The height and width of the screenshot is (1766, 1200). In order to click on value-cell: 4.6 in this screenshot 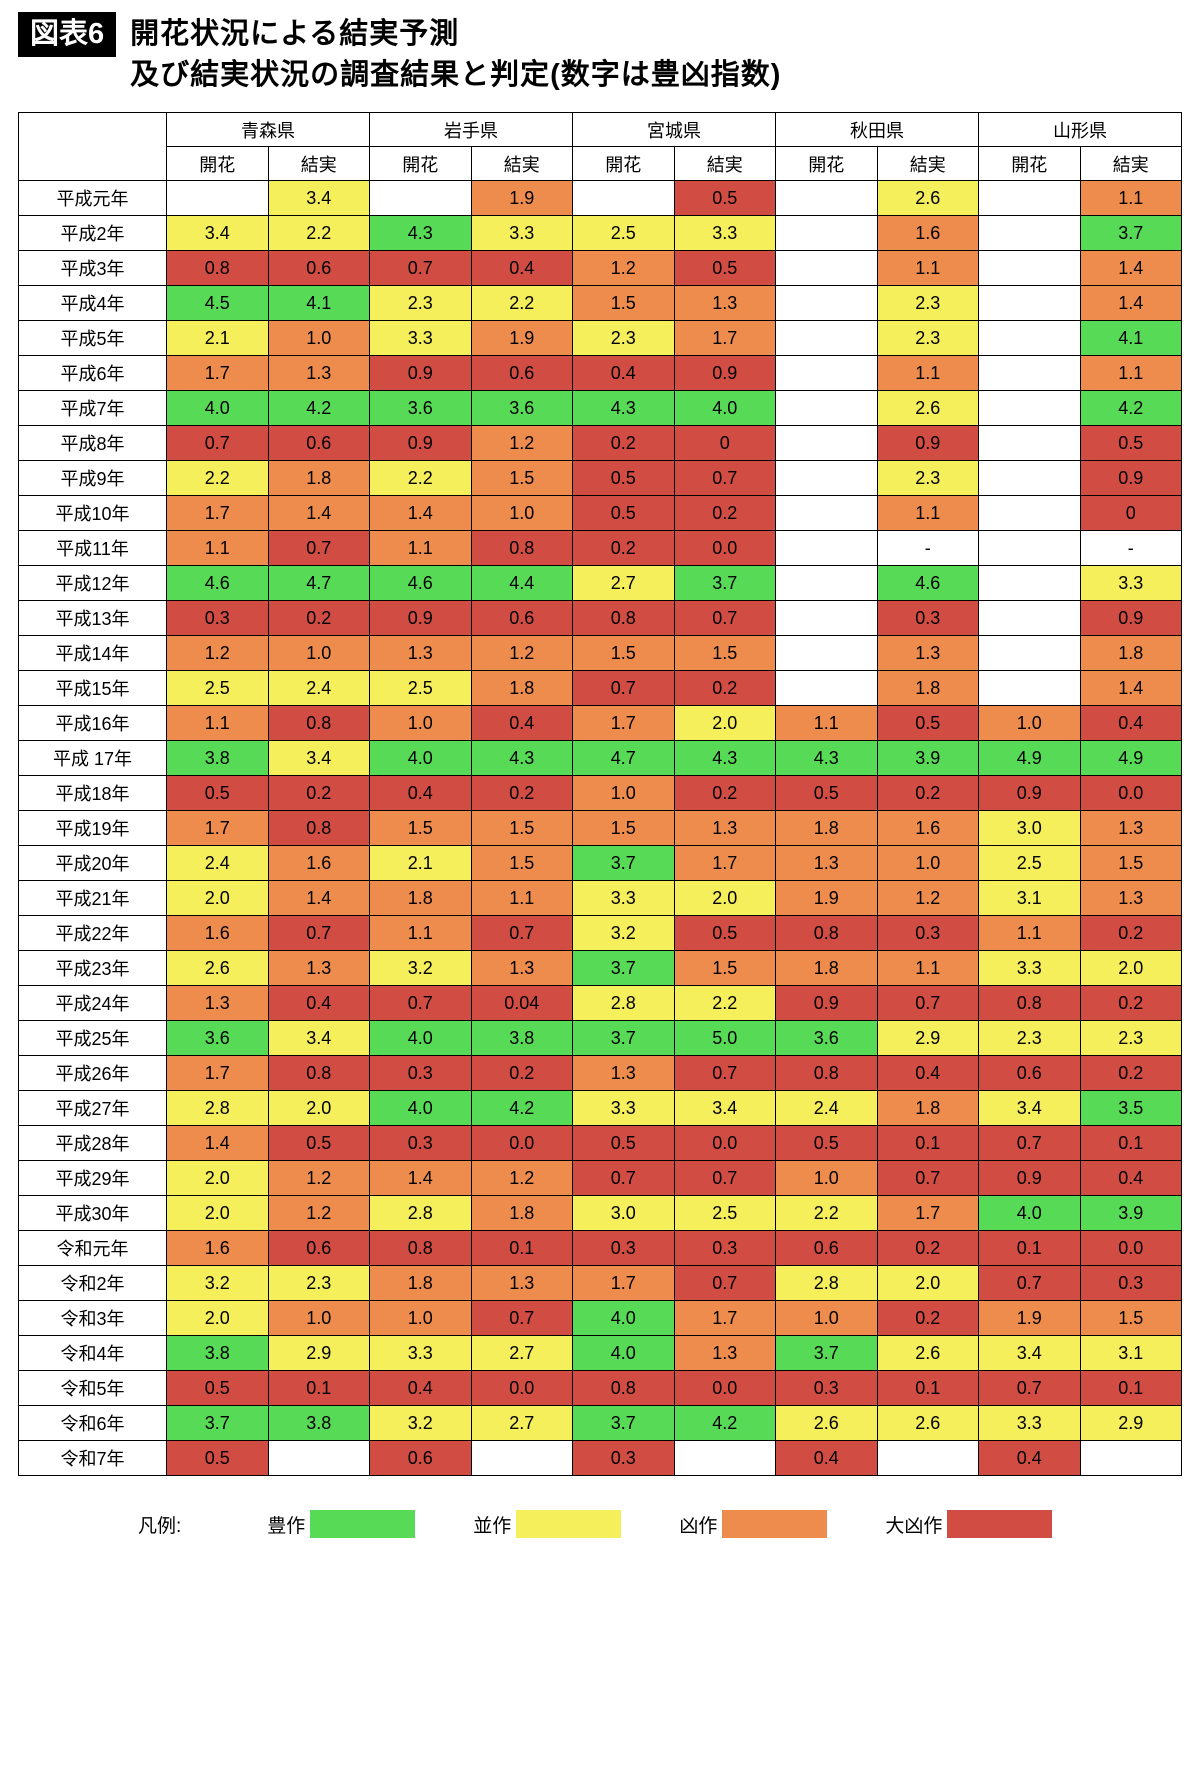, I will do `click(420, 583)`.